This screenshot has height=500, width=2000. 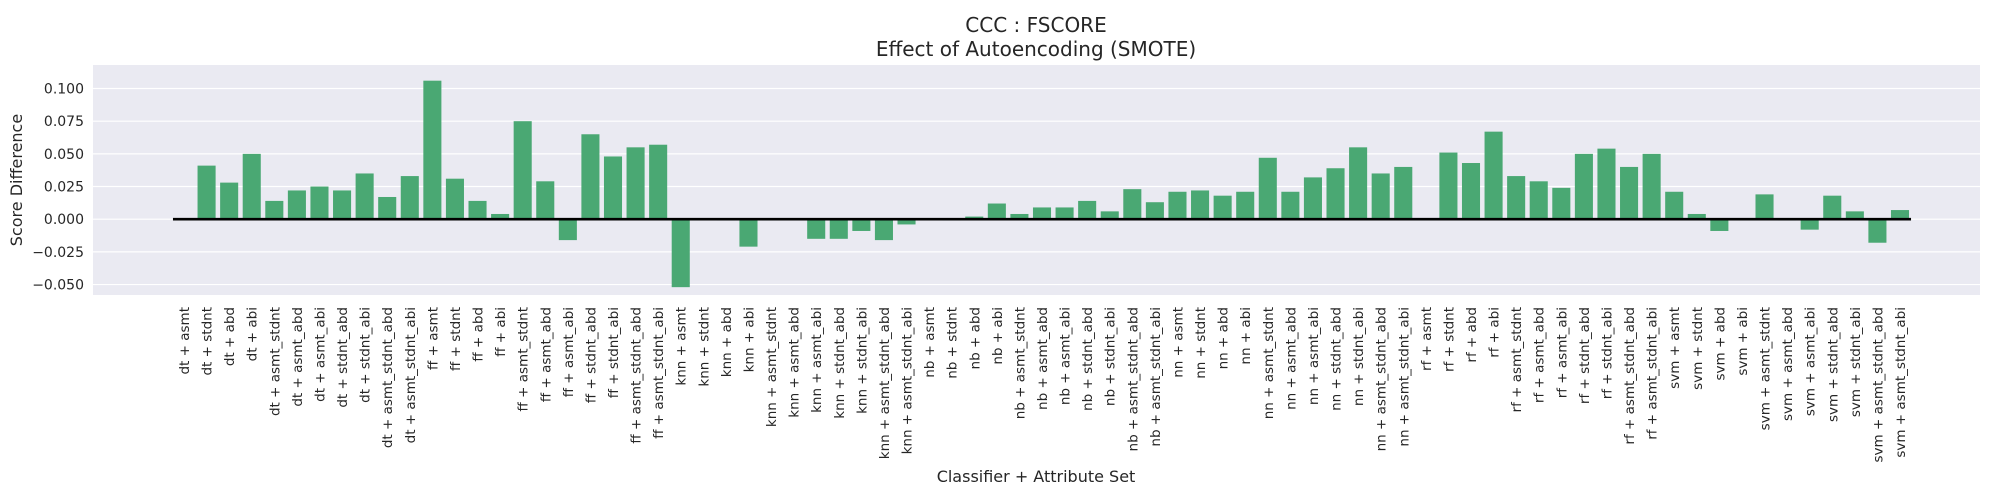 What do you see at coordinates (1878, 384) in the screenshot?
I see `x-tick-label: svm + asmt_stdnt_abd` at bounding box center [1878, 384].